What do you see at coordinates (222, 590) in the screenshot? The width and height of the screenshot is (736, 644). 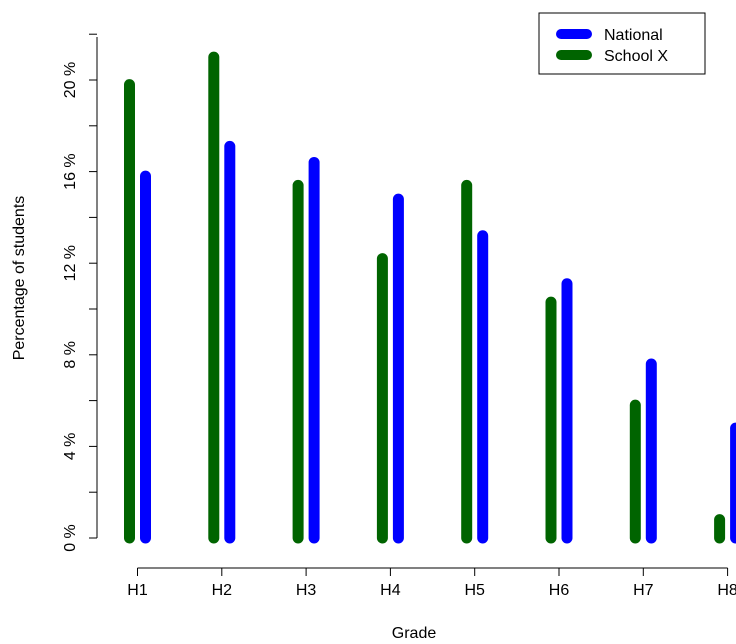 I see `x-tick-label-h2: H2` at bounding box center [222, 590].